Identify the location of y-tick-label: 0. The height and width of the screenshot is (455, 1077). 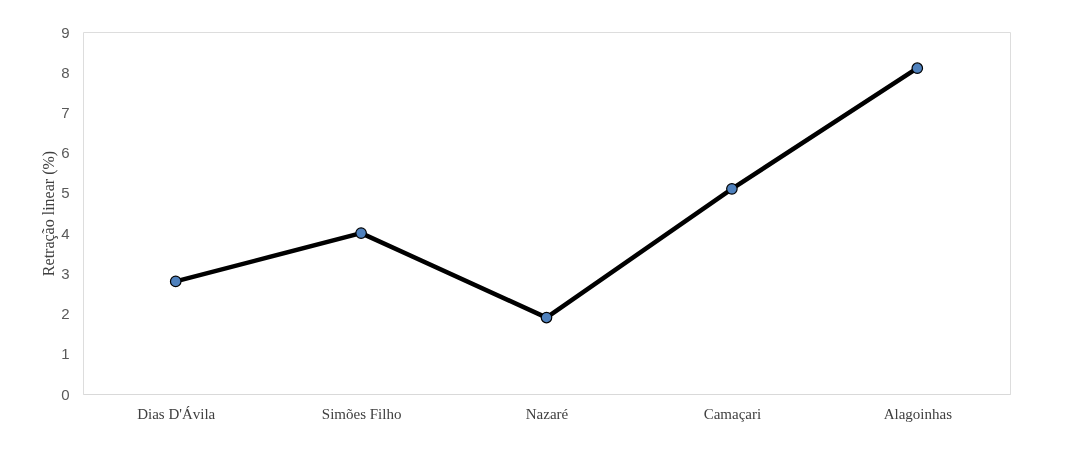
(65, 394).